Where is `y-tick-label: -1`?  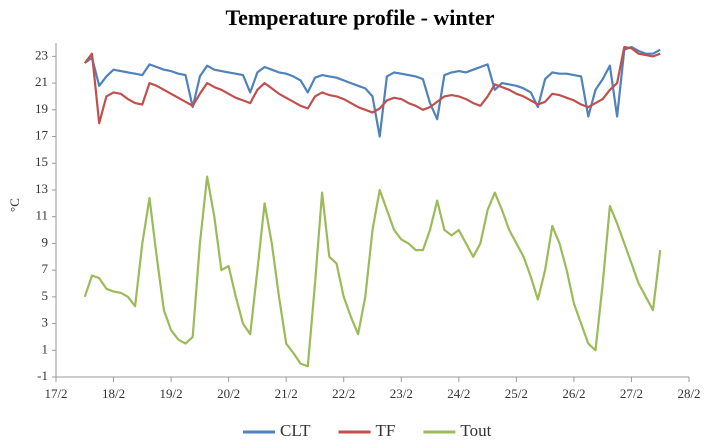
y-tick-label: -1 is located at coordinates (42, 375).